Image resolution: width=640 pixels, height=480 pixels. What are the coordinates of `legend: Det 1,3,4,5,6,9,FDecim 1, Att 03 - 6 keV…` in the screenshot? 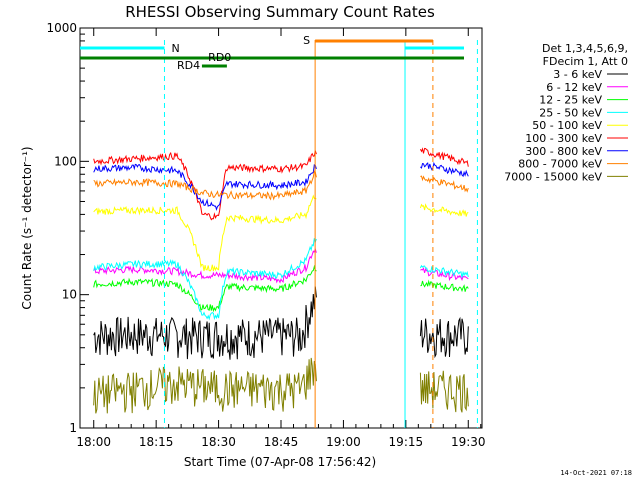 It's located at (566, 112).